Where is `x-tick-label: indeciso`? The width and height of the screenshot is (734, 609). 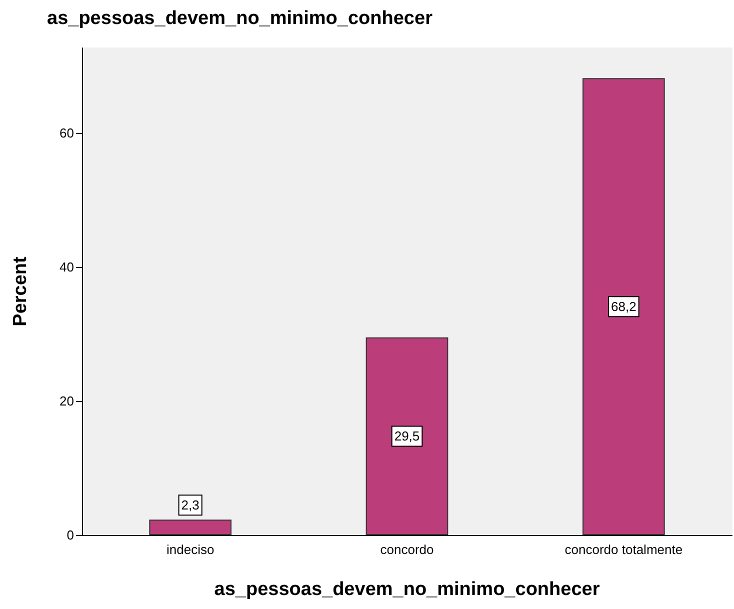
x-tick-label: indeciso is located at coordinates (190, 549).